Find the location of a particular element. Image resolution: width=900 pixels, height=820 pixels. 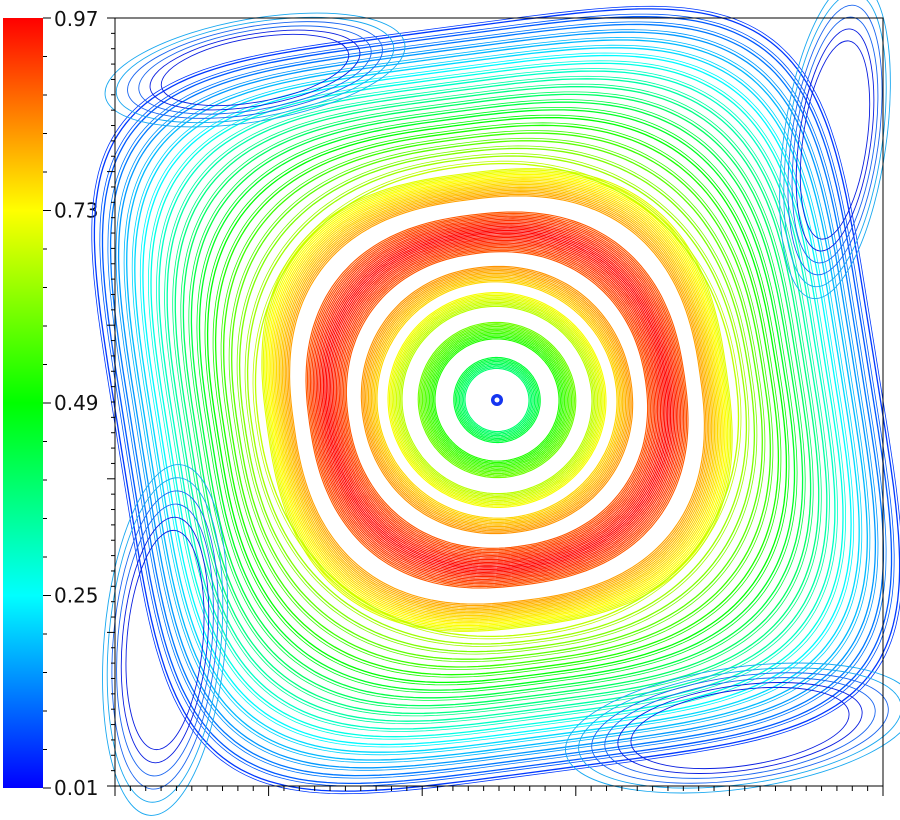

colorbar-label: 0.01 is located at coordinates (76, 788).